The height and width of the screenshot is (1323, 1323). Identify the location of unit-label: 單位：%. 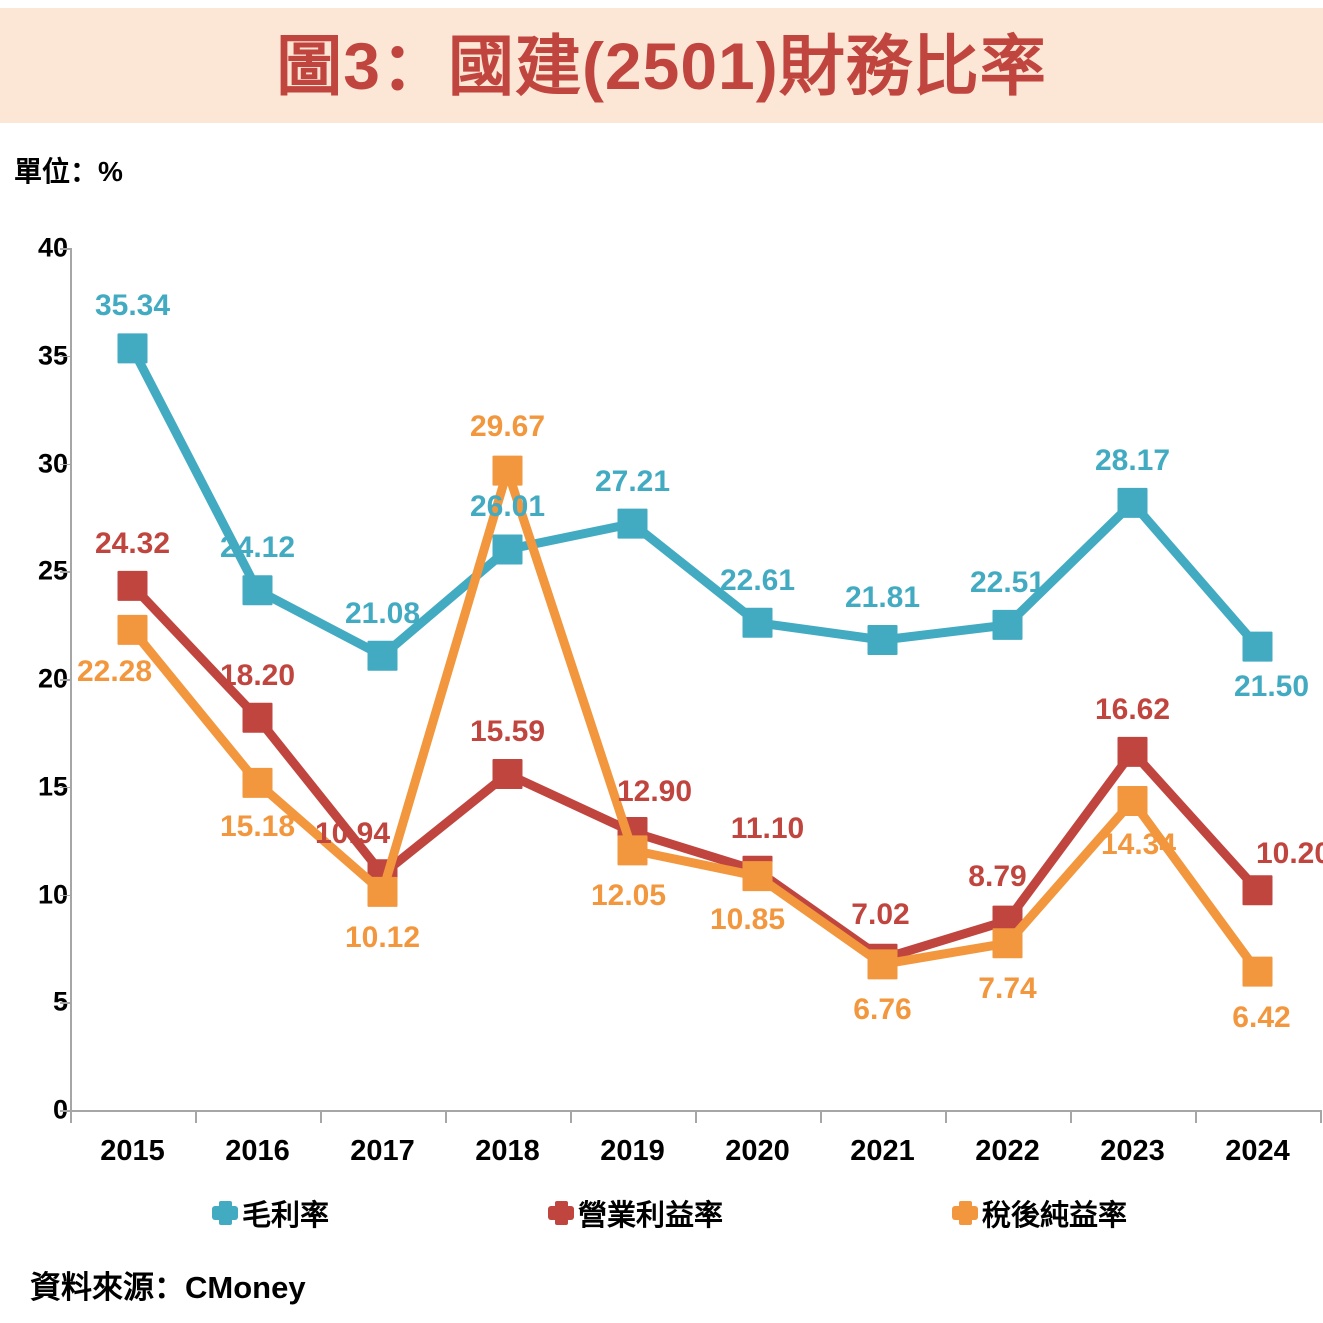
(68, 171).